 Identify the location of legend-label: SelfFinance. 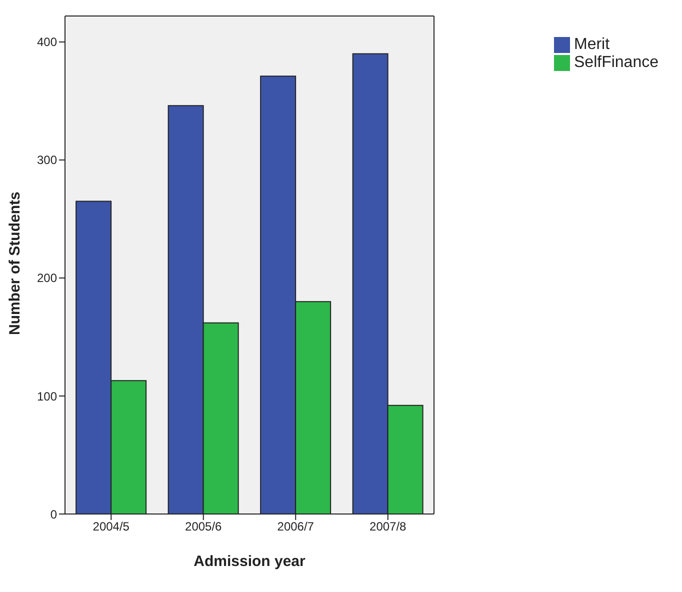
(616, 62).